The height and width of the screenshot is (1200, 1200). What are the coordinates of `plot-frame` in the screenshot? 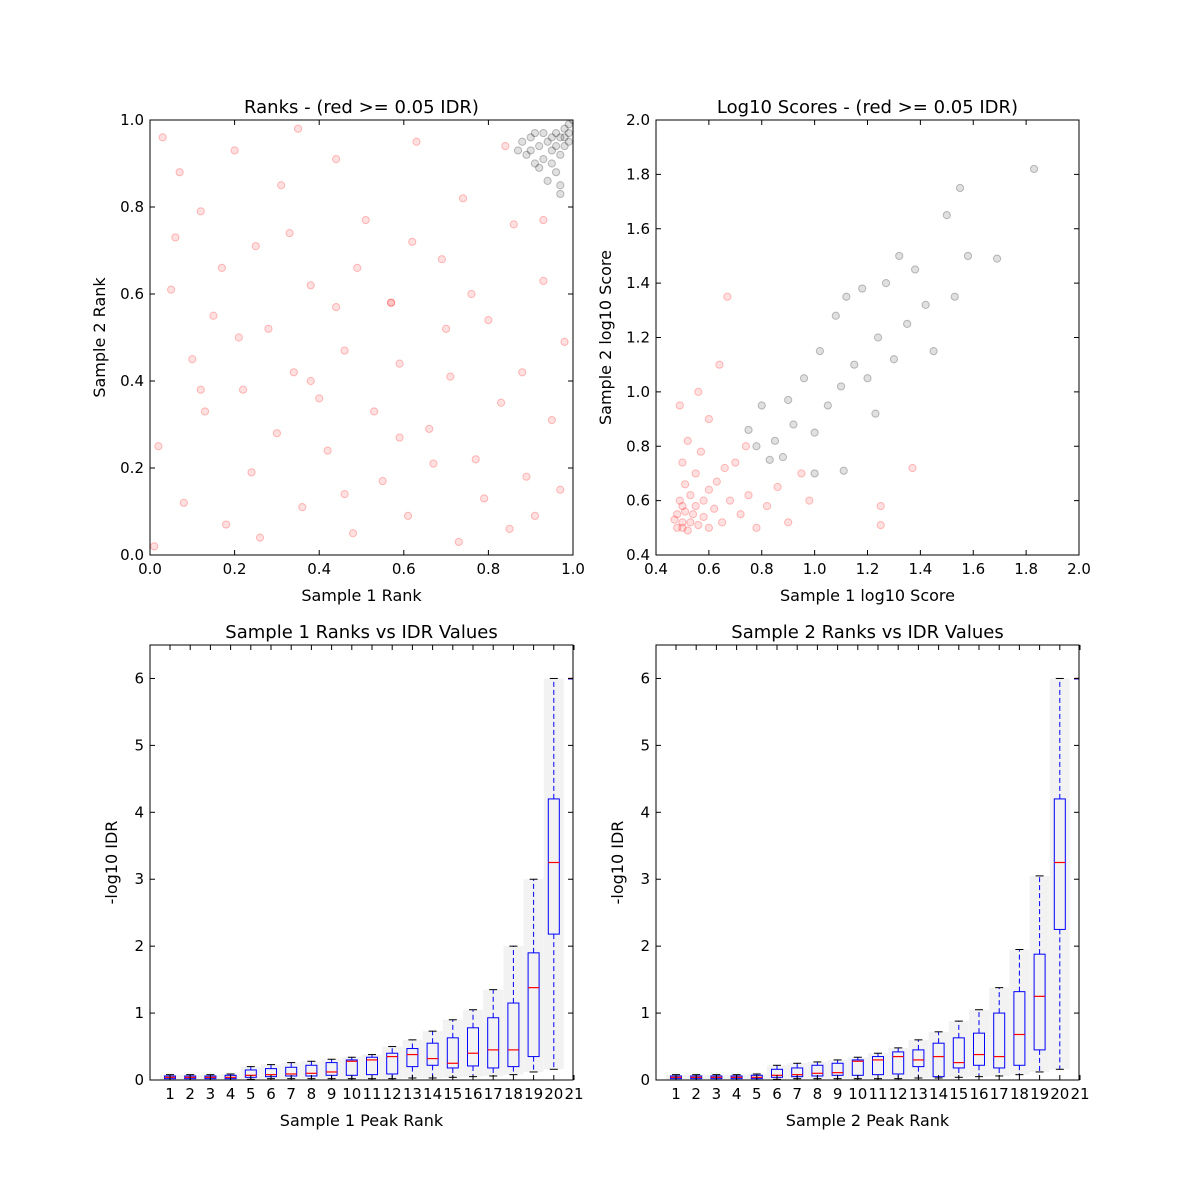 It's located at (361, 337).